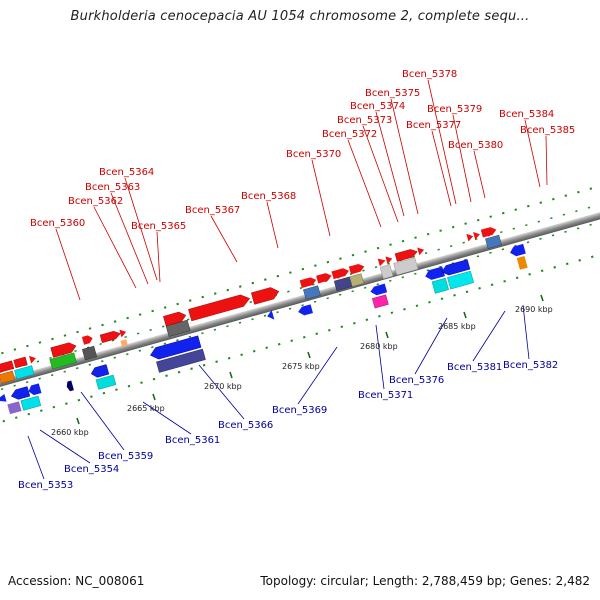 Image resolution: width=600 pixels, height=600 pixels. What do you see at coordinates (158, 226) in the screenshot?
I see `forward-gene-label: Bcen_5365` at bounding box center [158, 226].